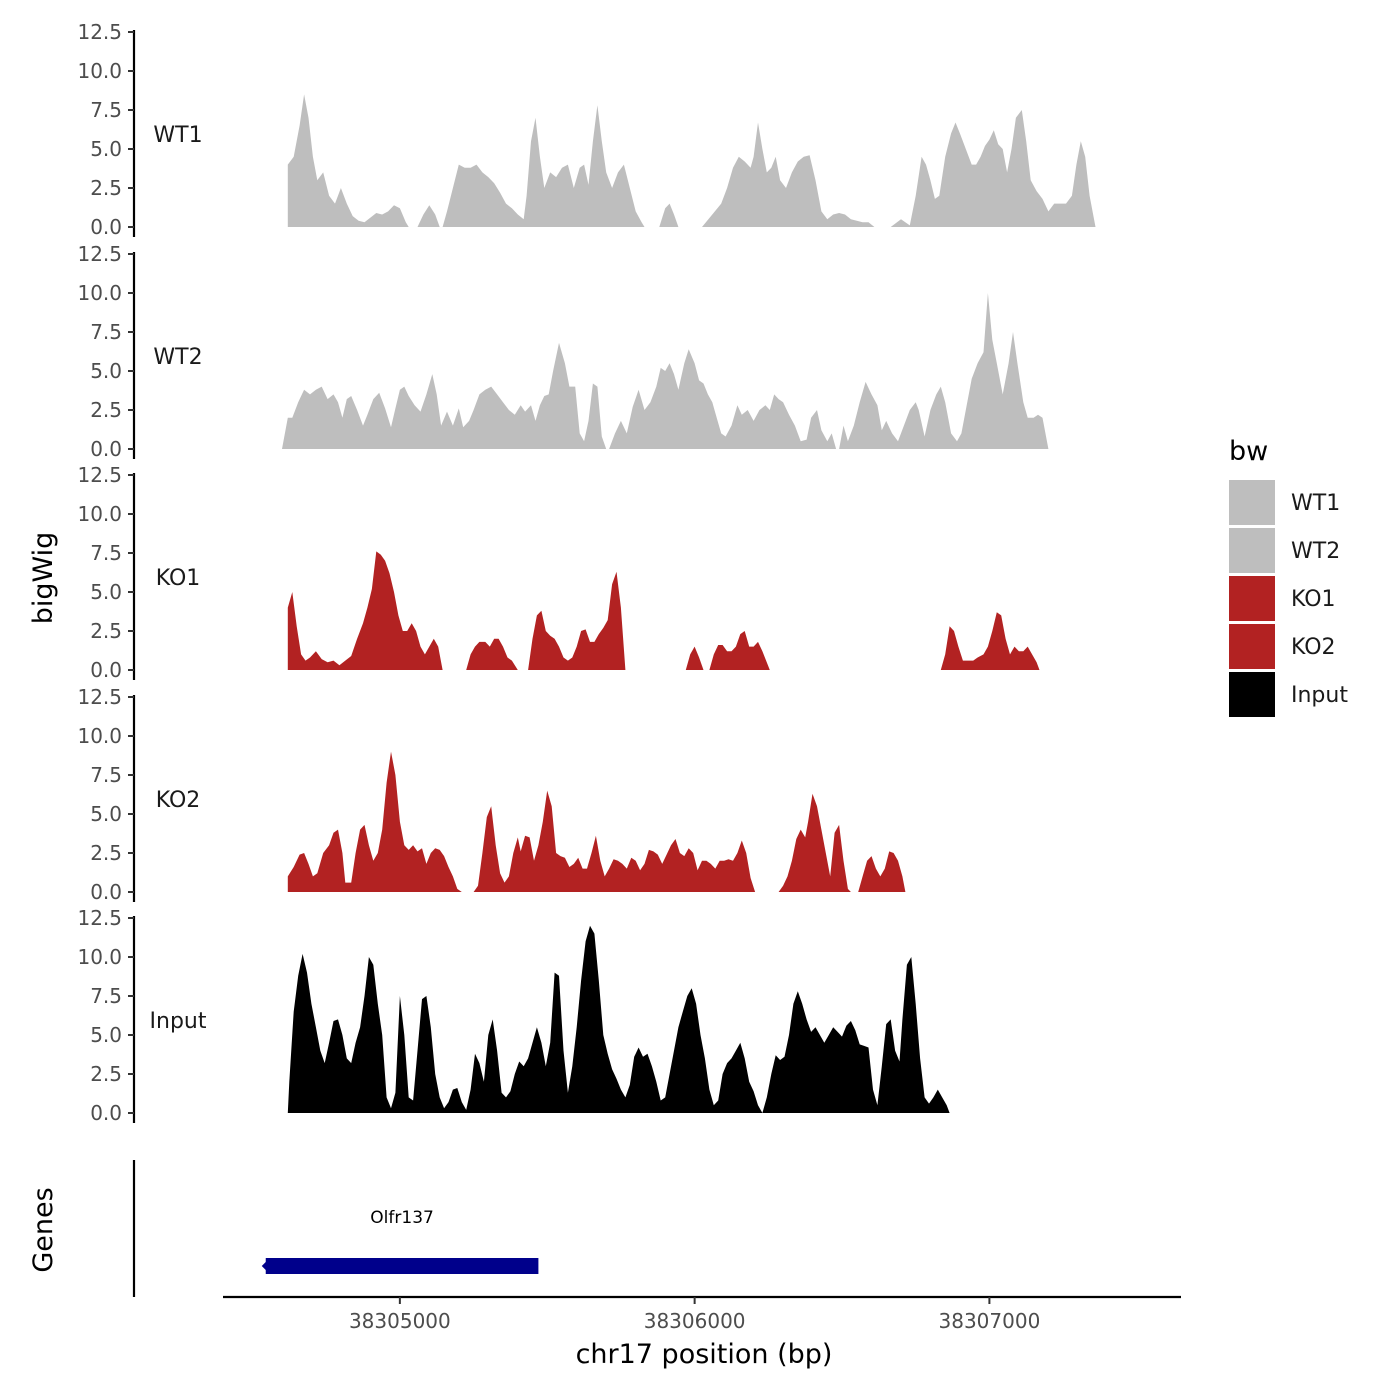  Describe the element at coordinates (178, 578) in the screenshot. I see `track-label: KO1` at that location.